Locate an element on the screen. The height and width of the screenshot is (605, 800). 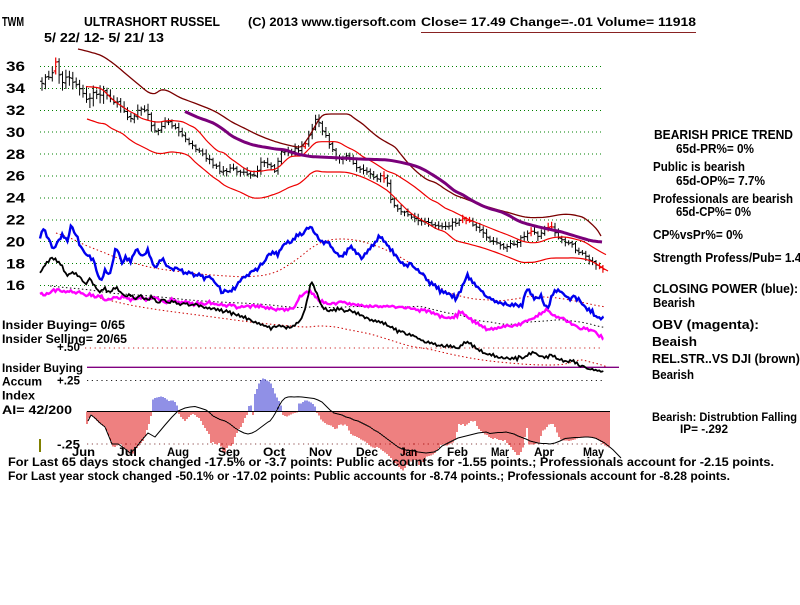
svg-text: REL.STR..VS DJI (brown): is located at coordinates (726, 358).